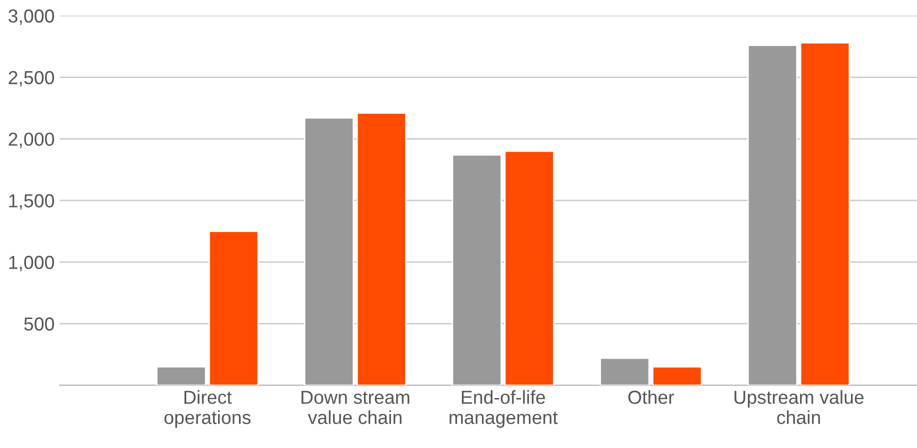  I want to click on x-tick-label: Other, so click(651, 397).